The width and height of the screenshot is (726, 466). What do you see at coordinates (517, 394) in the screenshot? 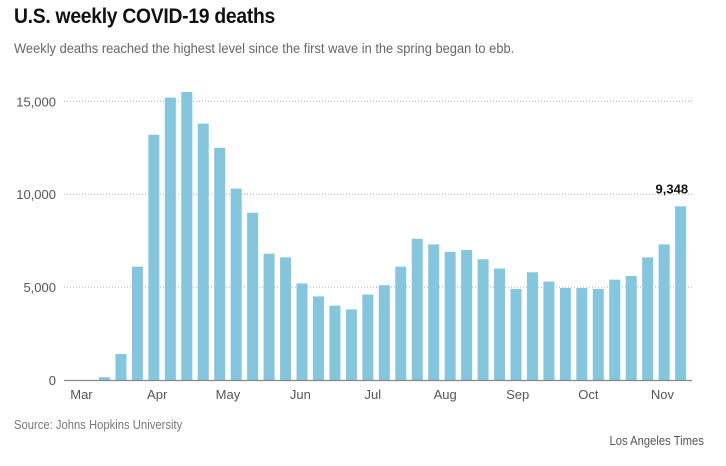
I see `x-tick-label: Sep` at bounding box center [517, 394].